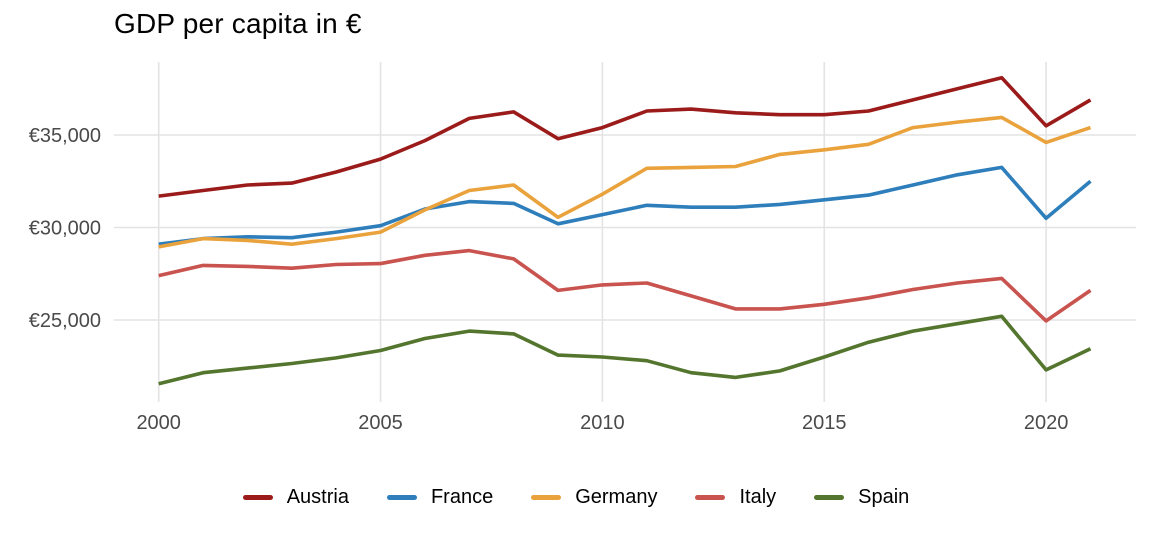  Describe the element at coordinates (65, 321) in the screenshot. I see `y-tick-label: €25,000` at that location.